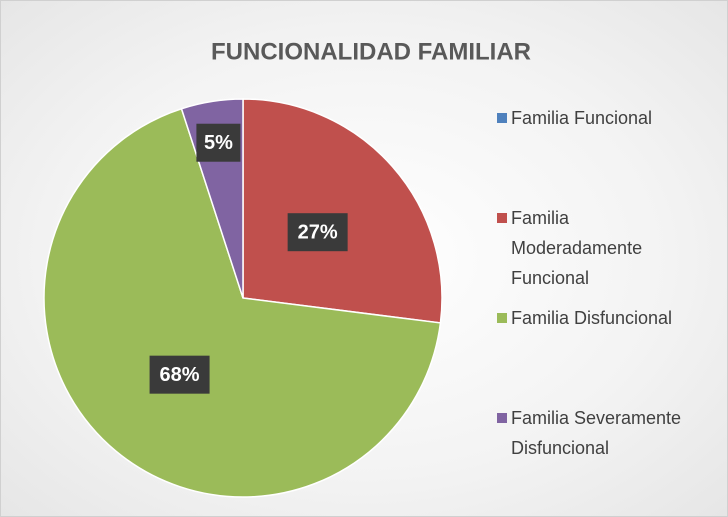 This screenshot has height=517, width=728. What do you see at coordinates (342, 211) in the screenshot?
I see `pie-slice` at bounding box center [342, 211].